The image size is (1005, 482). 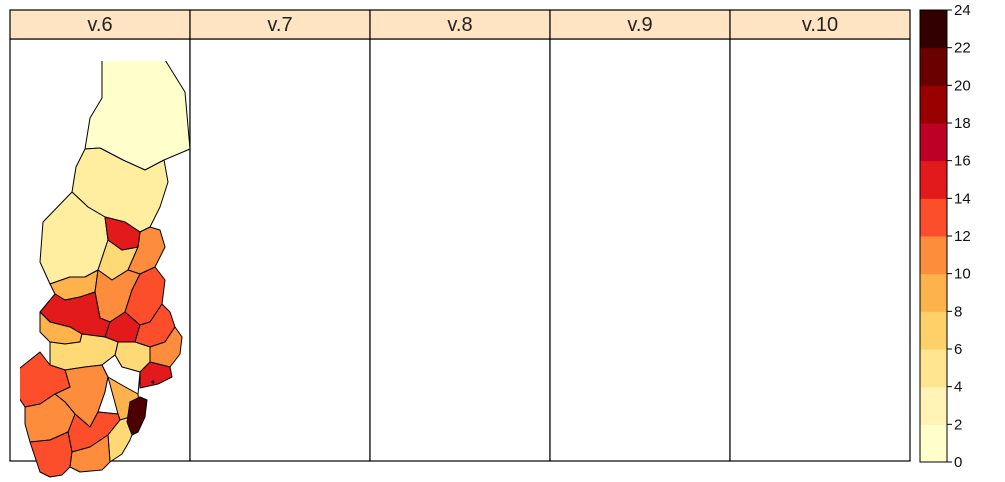 I want to click on legend-tick-label: 10, so click(x=962, y=274).